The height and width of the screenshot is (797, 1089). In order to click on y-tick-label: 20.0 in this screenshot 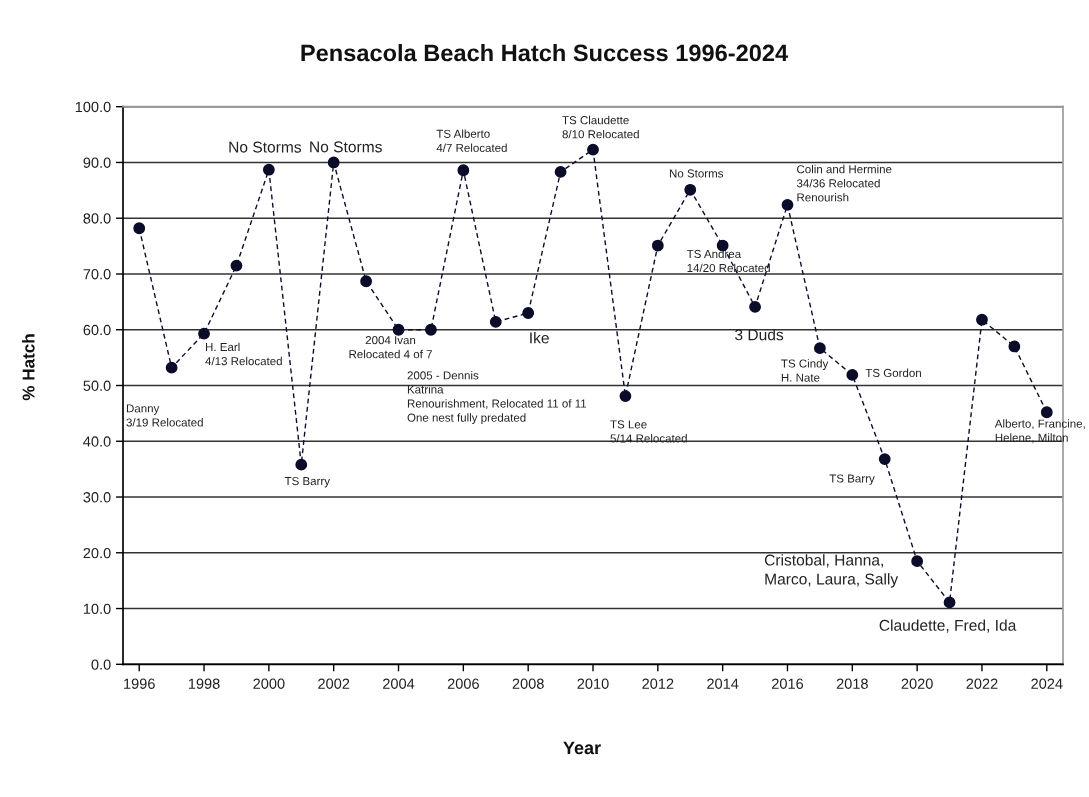, I will do `click(97, 553)`.